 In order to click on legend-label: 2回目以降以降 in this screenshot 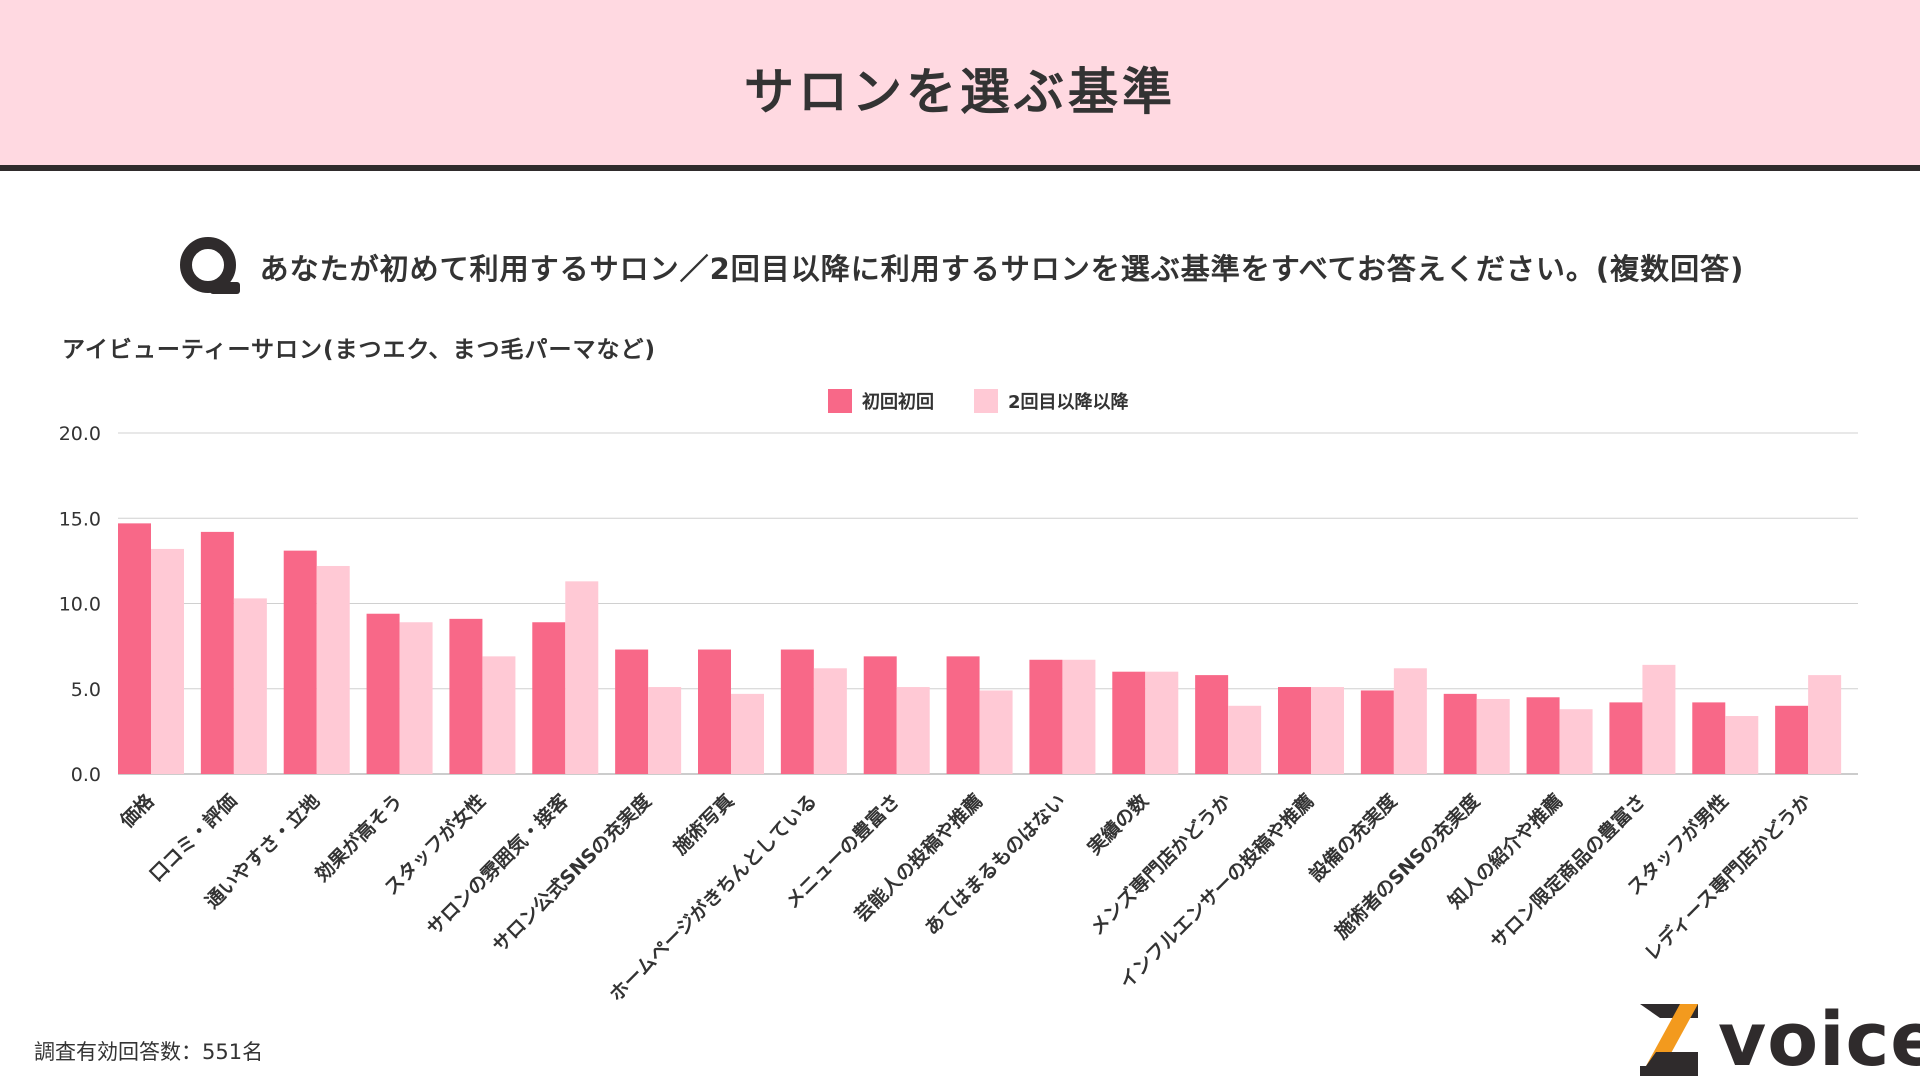, I will do `click(1069, 402)`.